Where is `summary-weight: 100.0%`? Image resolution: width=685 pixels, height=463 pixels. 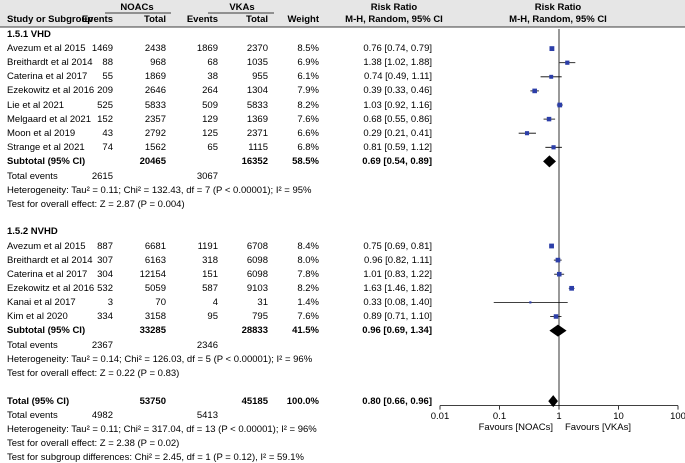 summary-weight: 100.0% is located at coordinates (302, 401).